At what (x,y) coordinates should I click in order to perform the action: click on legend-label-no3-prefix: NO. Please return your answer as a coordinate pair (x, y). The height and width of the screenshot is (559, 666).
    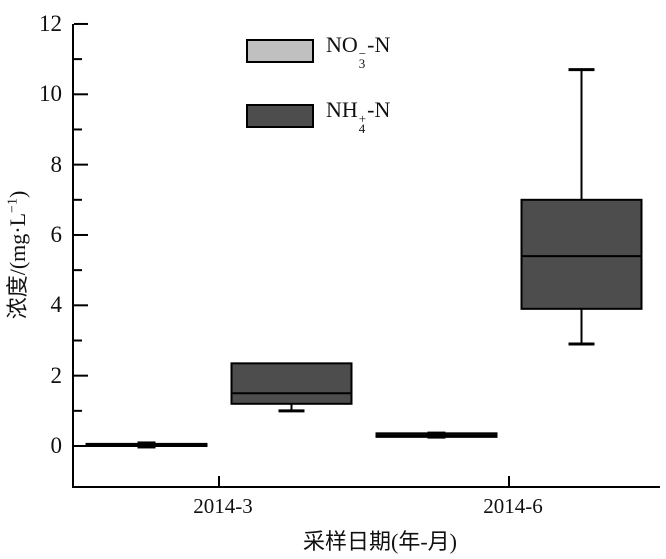
    Looking at the image, I should click on (342, 44).